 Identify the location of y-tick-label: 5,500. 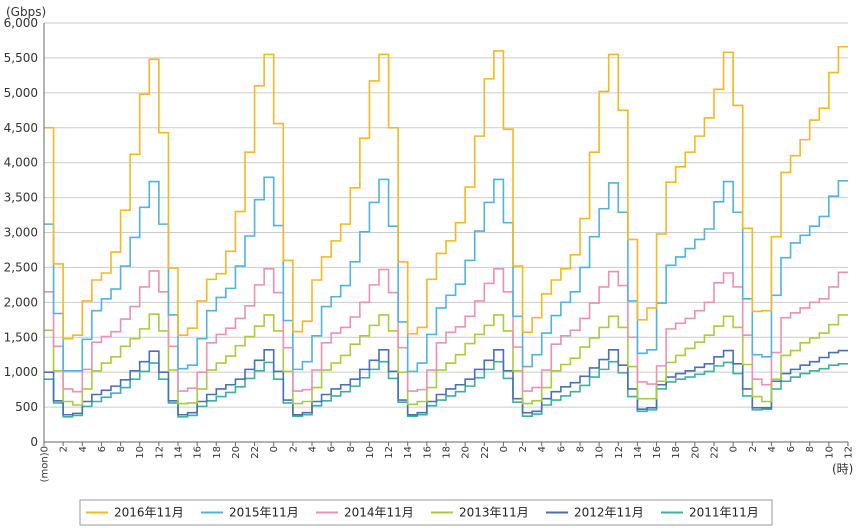
(21, 58).